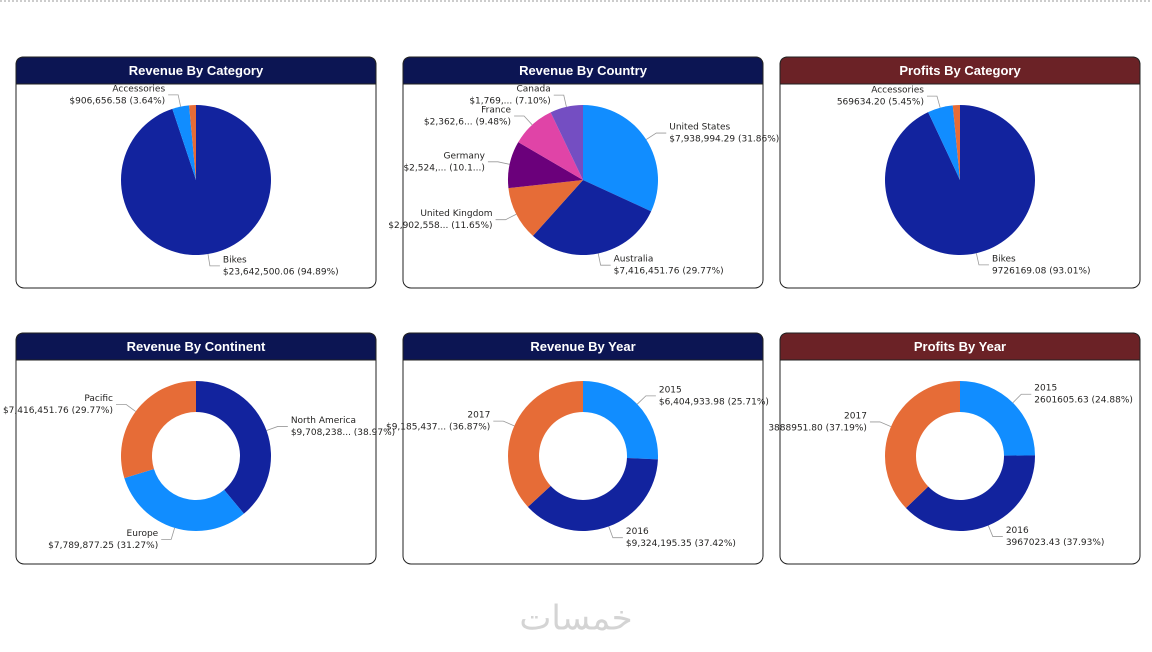 The width and height of the screenshot is (1152, 652). What do you see at coordinates (456, 214) in the screenshot?
I see `slice-category: United Kingdom` at bounding box center [456, 214].